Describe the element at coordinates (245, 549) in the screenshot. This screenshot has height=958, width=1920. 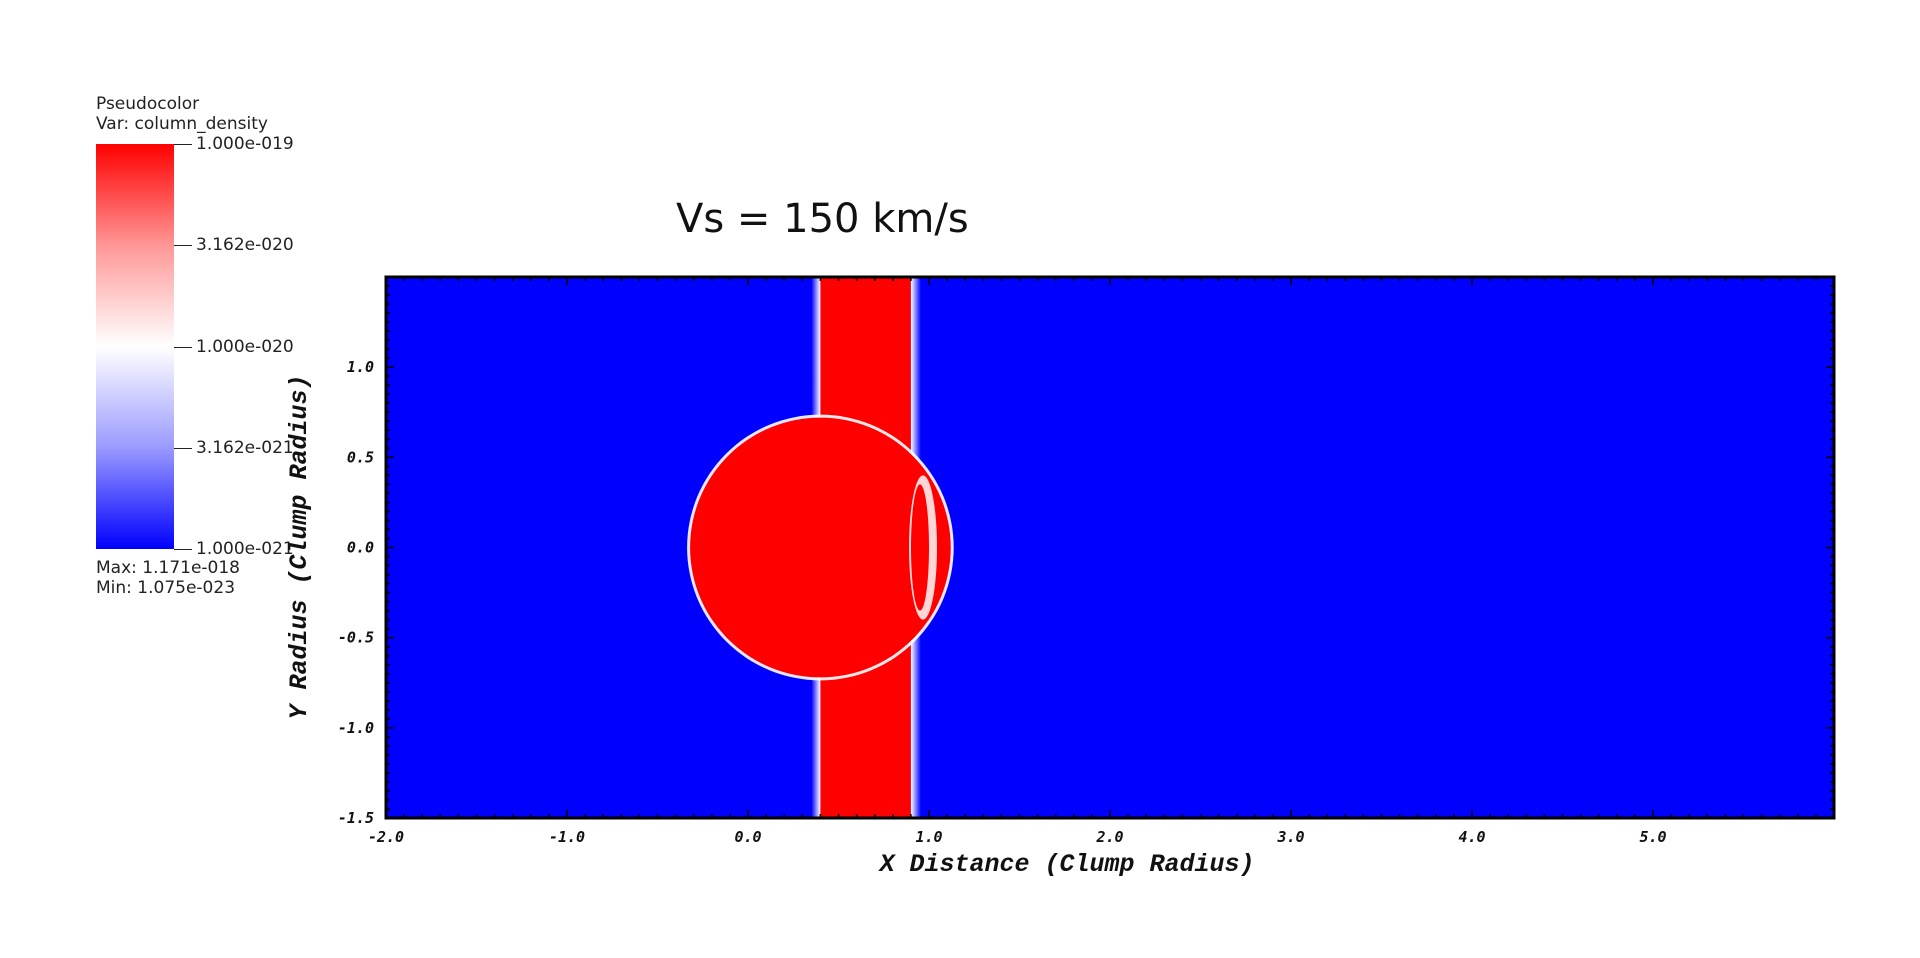
I see `legend-tick-label: 1.000e-021` at that location.